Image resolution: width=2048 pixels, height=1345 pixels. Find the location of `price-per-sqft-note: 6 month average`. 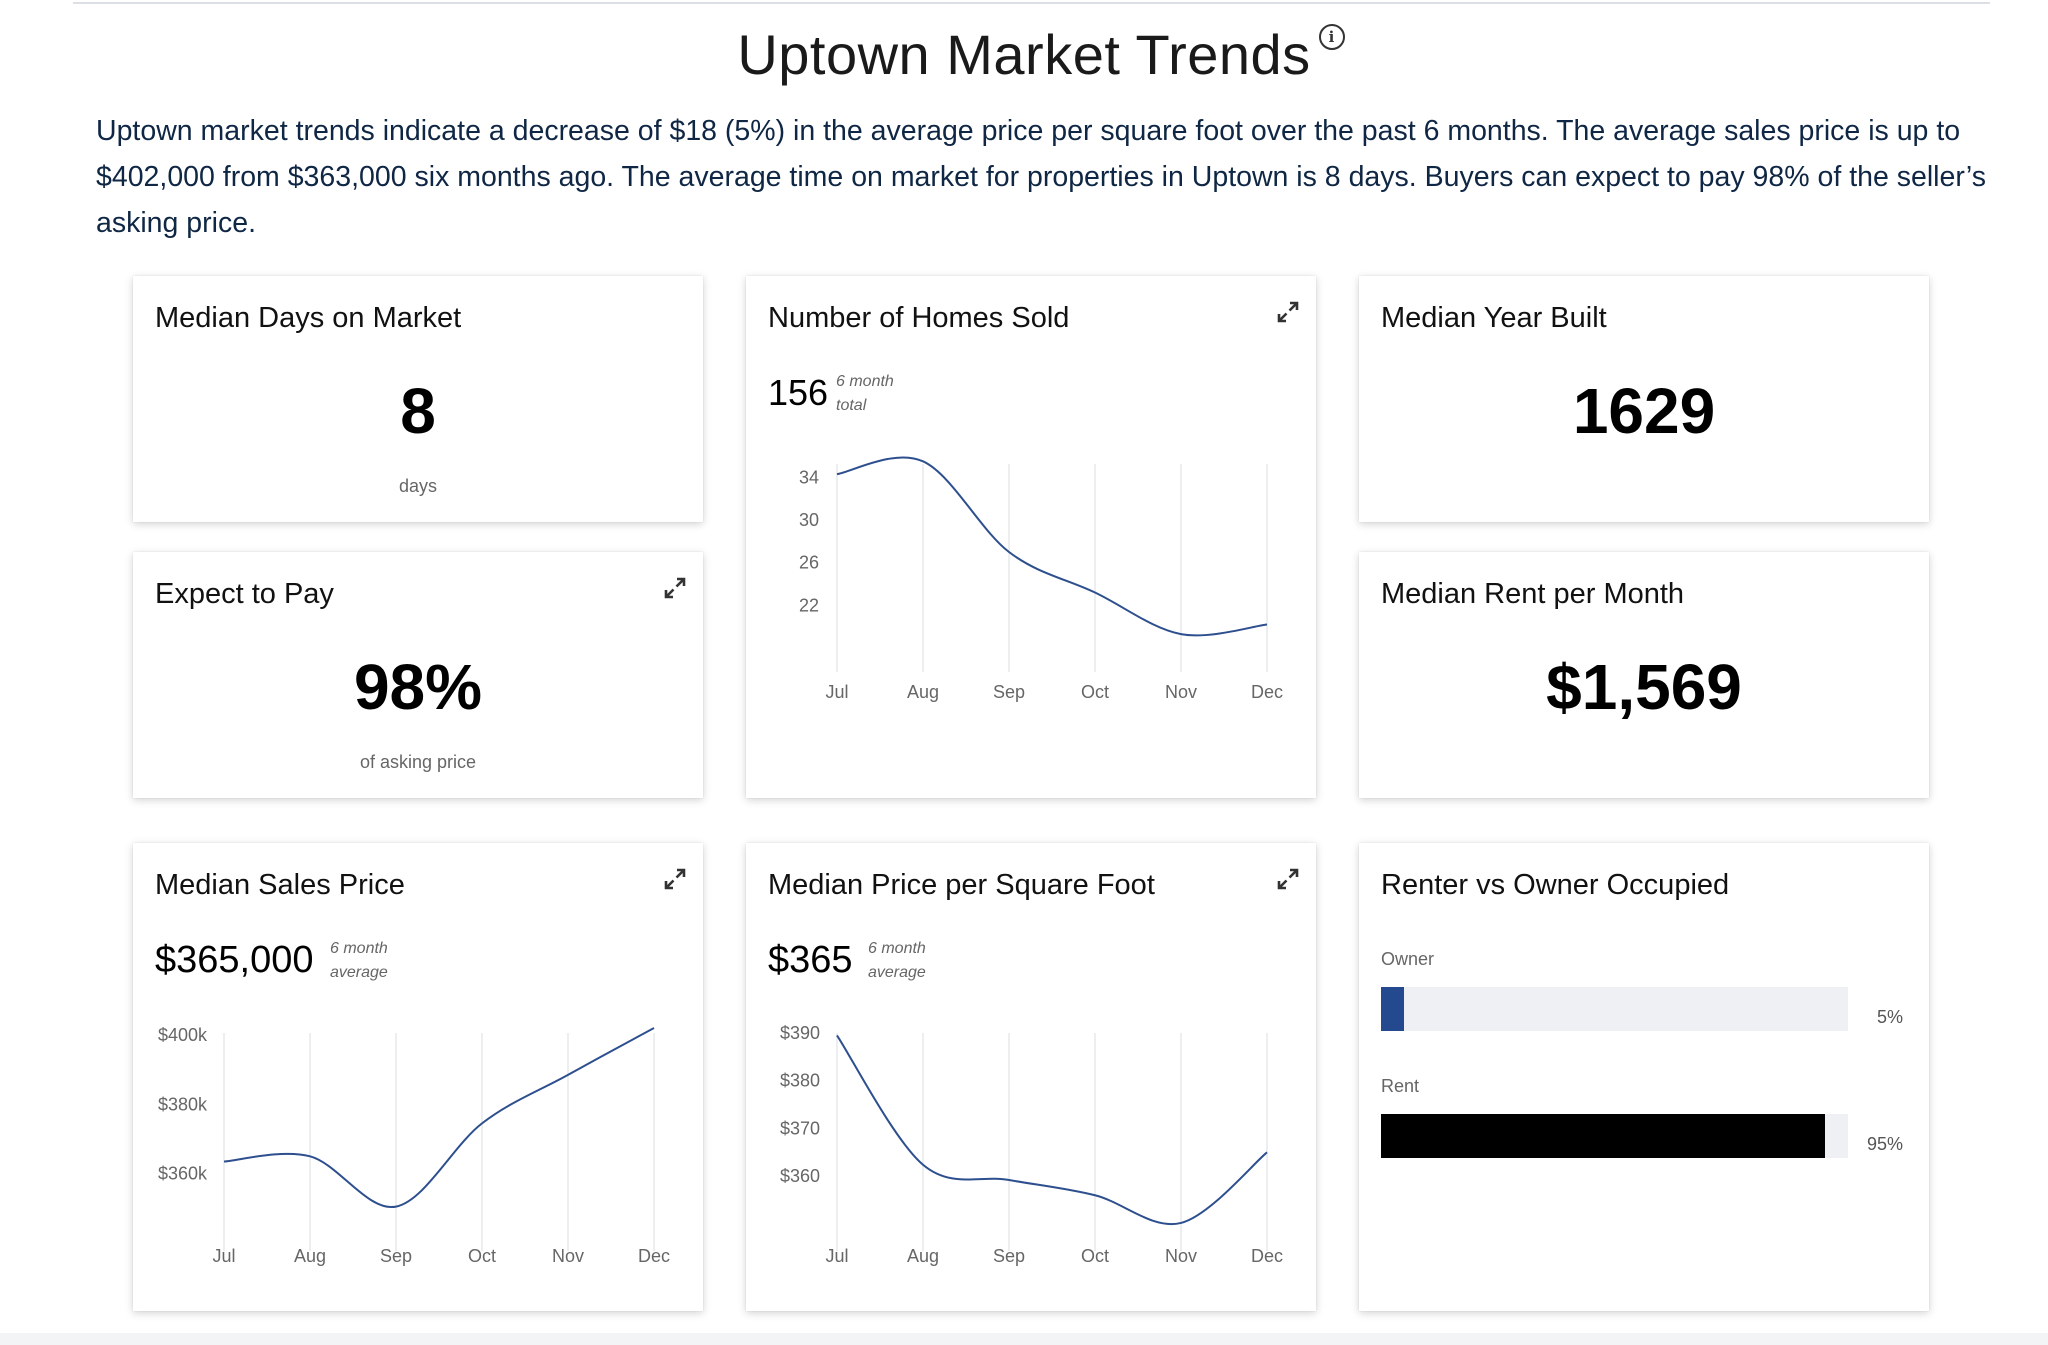

price-per-sqft-note: 6 month average is located at coordinates (897, 960).